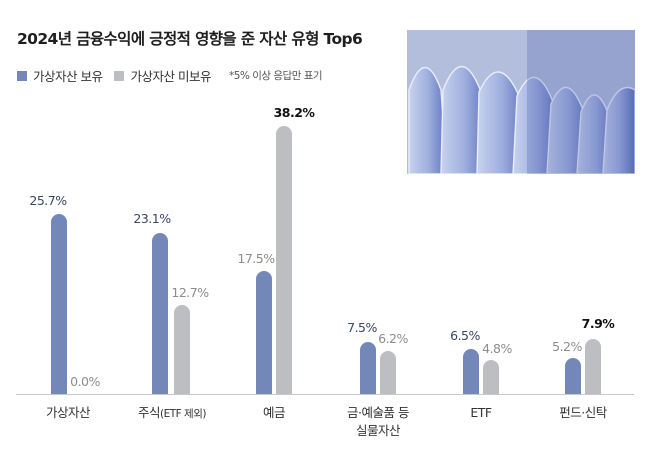 This screenshot has width=658, height=460. I want to click on category-label-crypto: 가상자산, so click(68, 412).